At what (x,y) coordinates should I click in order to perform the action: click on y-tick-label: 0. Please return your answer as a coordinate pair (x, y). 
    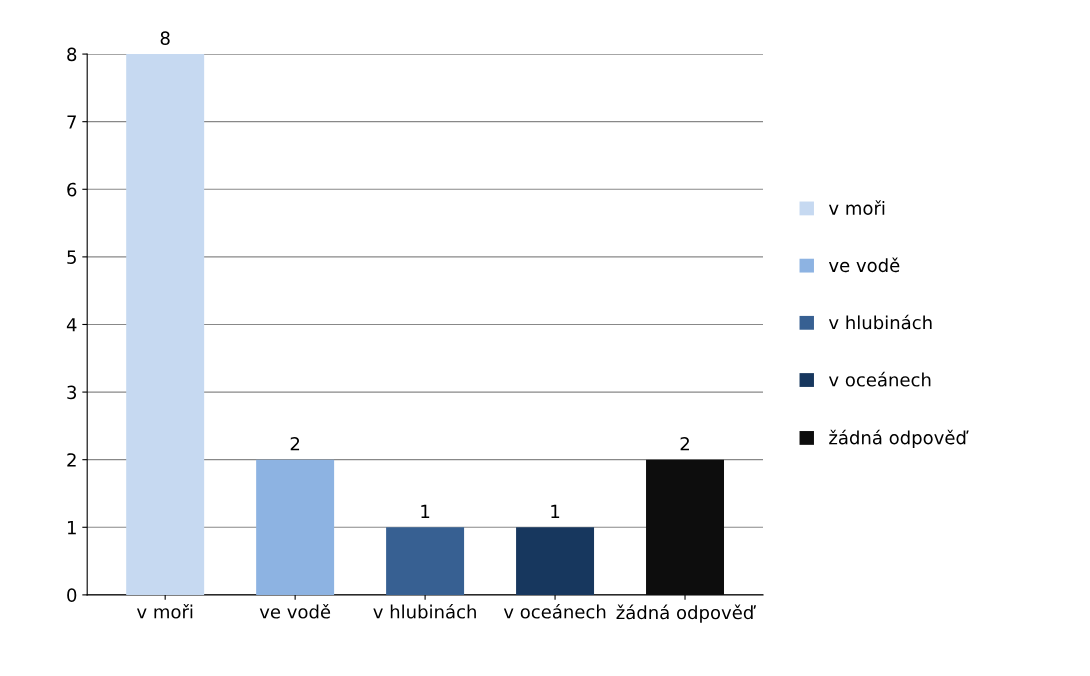
    Looking at the image, I should click on (72, 595).